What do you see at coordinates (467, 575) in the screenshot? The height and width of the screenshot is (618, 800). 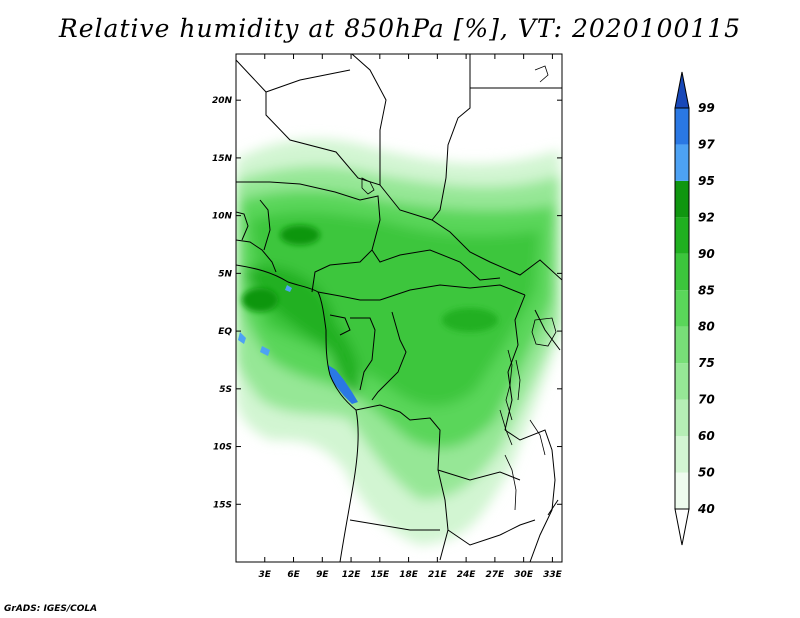 I see `lon-tick-label: 24E` at bounding box center [467, 575].